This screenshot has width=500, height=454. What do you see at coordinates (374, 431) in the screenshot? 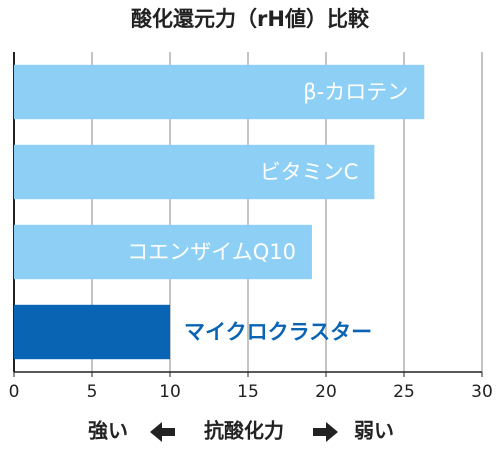
I see `x-label-right: 弱い` at bounding box center [374, 431].